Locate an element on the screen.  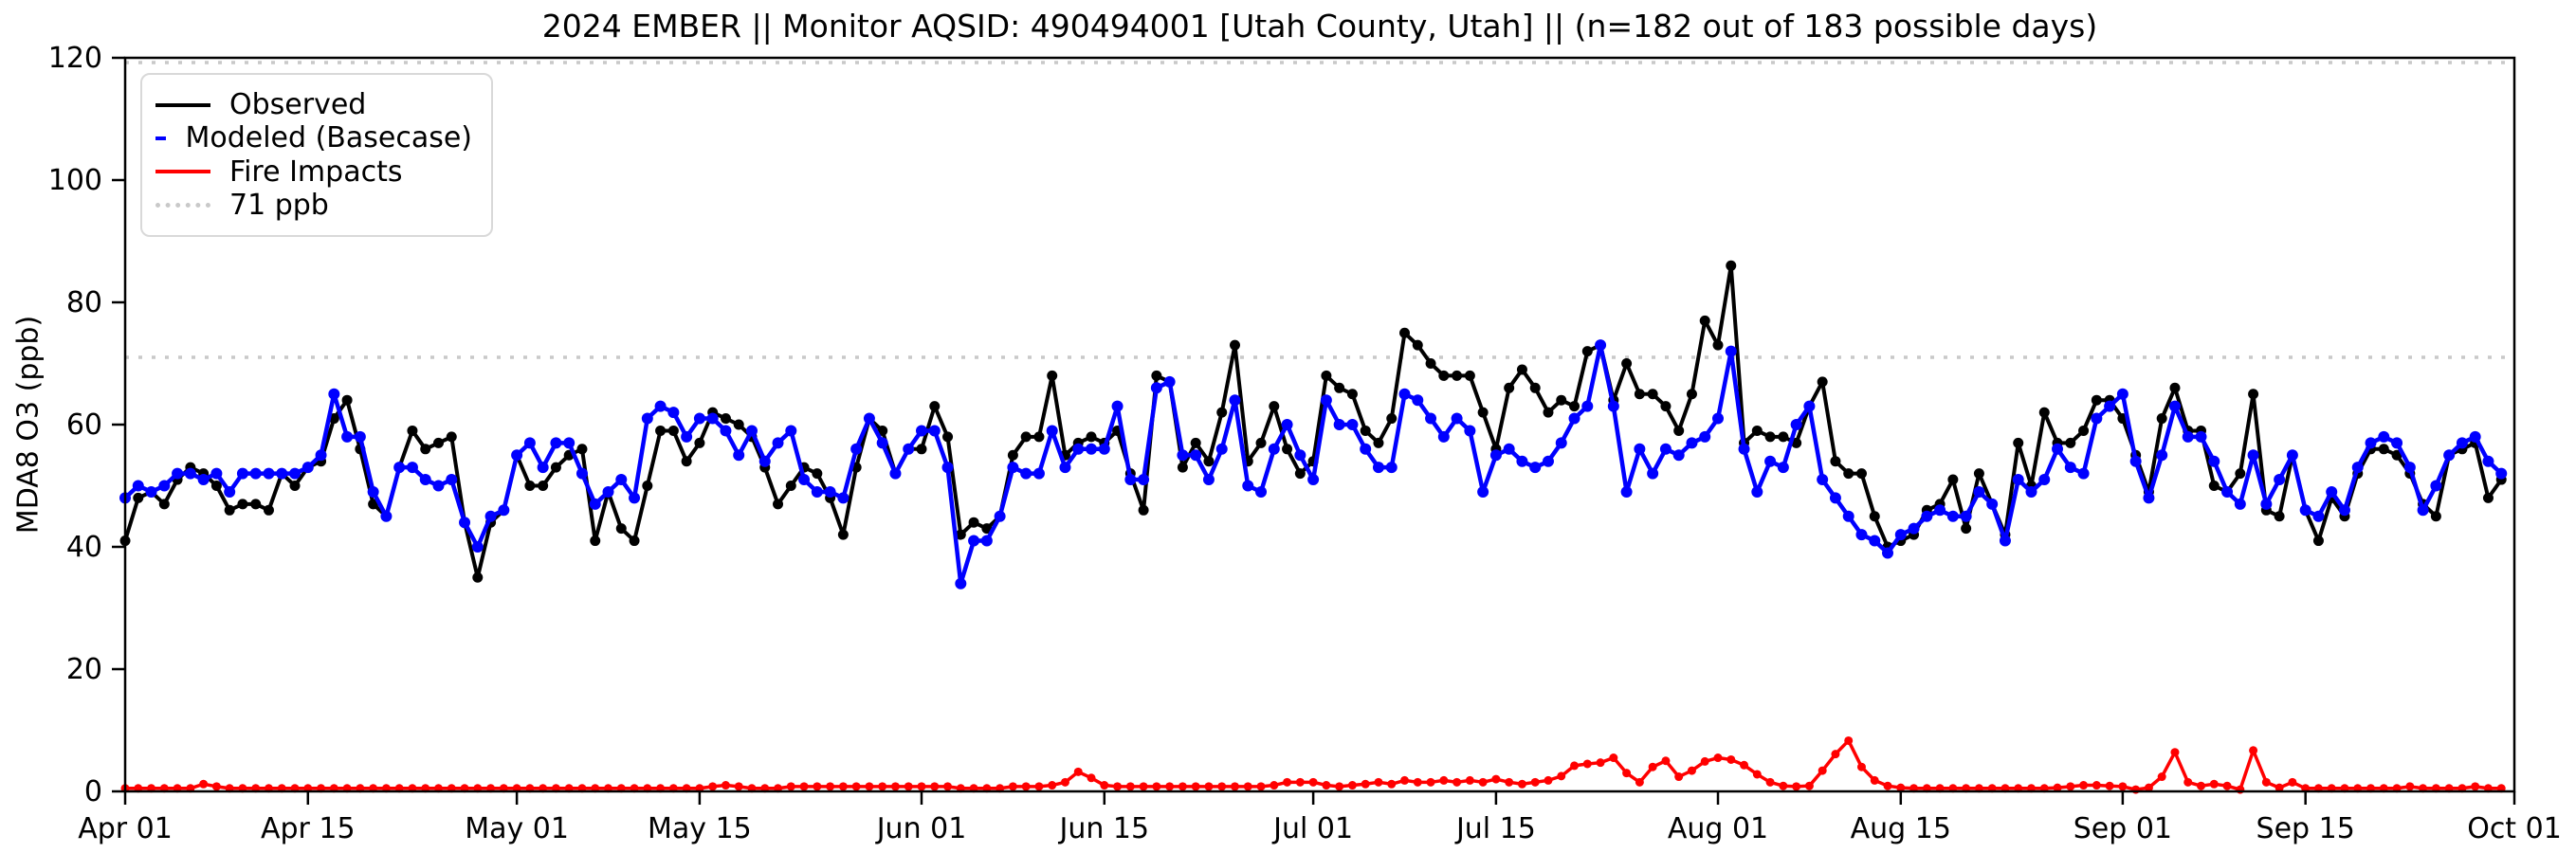
legend-item-fire: Fire Impacts is located at coordinates (313, 172).